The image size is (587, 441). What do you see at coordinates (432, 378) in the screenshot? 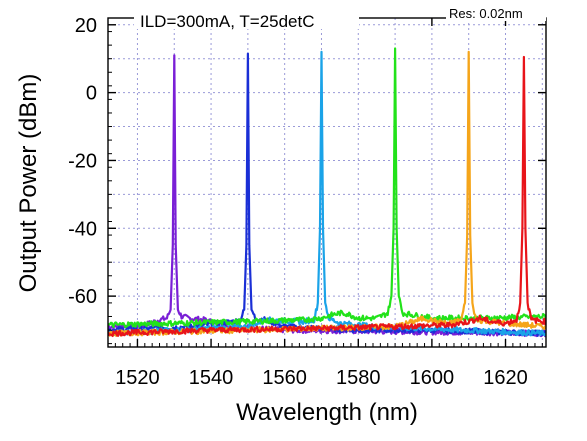
I see `x-tick-label: 1600` at bounding box center [432, 378].